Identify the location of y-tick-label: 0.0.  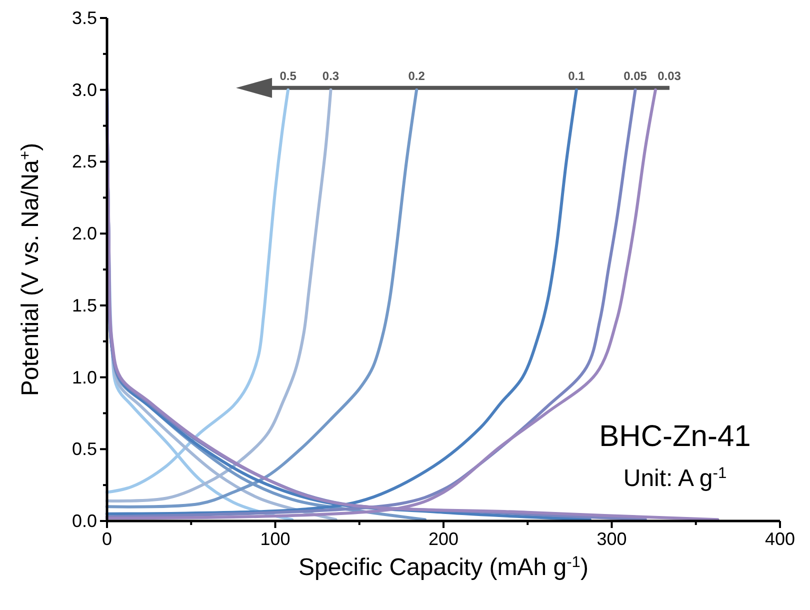
(84, 521).